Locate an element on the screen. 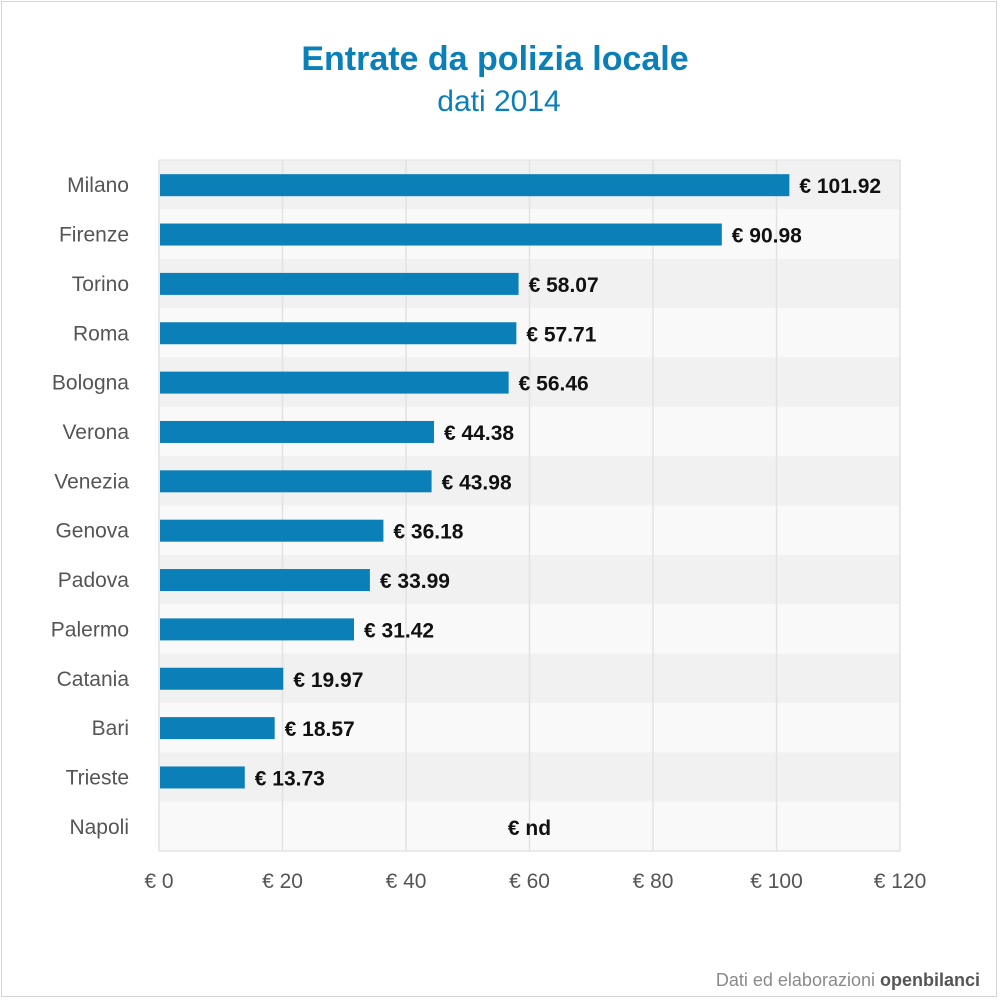  category-label: Bari is located at coordinates (110, 728).